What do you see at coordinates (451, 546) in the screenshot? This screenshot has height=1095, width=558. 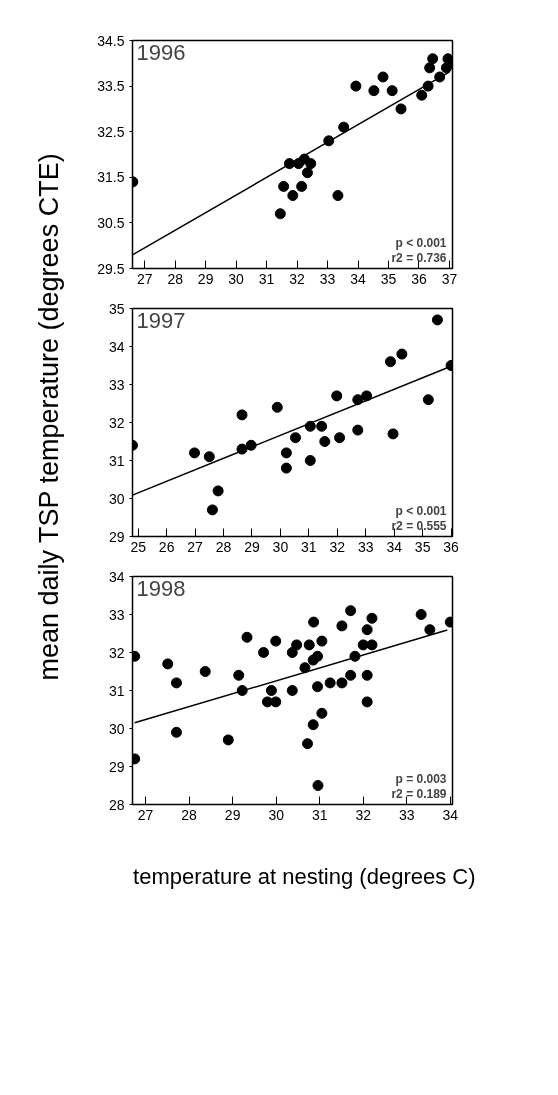 I see `x-tick-label: 36` at bounding box center [451, 546].